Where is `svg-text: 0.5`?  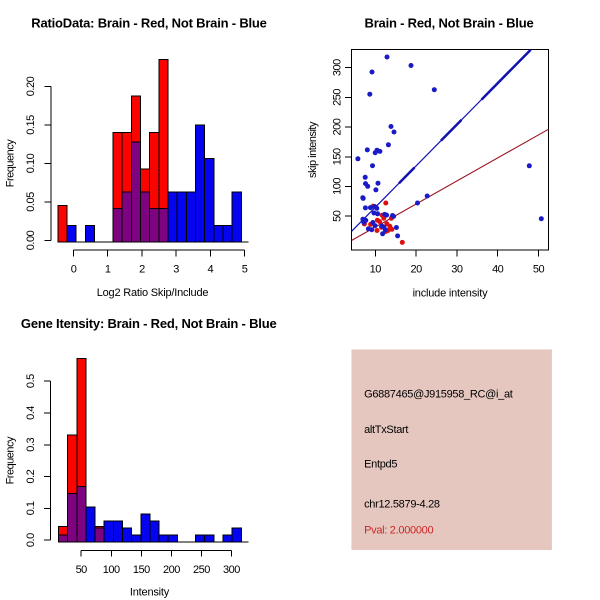
svg-text: 0.5 is located at coordinates (31, 381).